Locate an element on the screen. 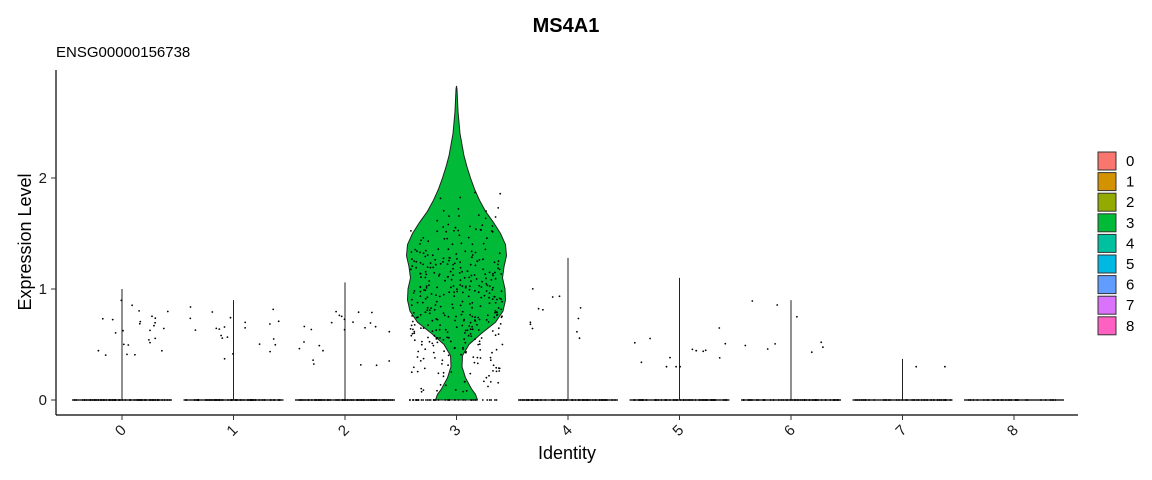 The height and width of the screenshot is (480, 1152). x-tick-label: 8 is located at coordinates (1013, 431).